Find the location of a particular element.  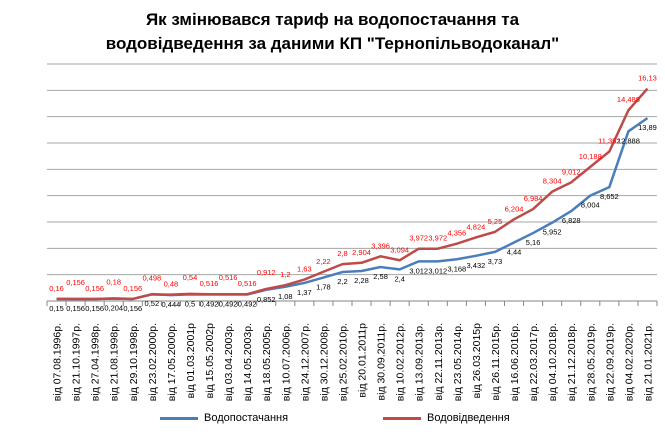

data-label: 8,304 is located at coordinates (552, 181).